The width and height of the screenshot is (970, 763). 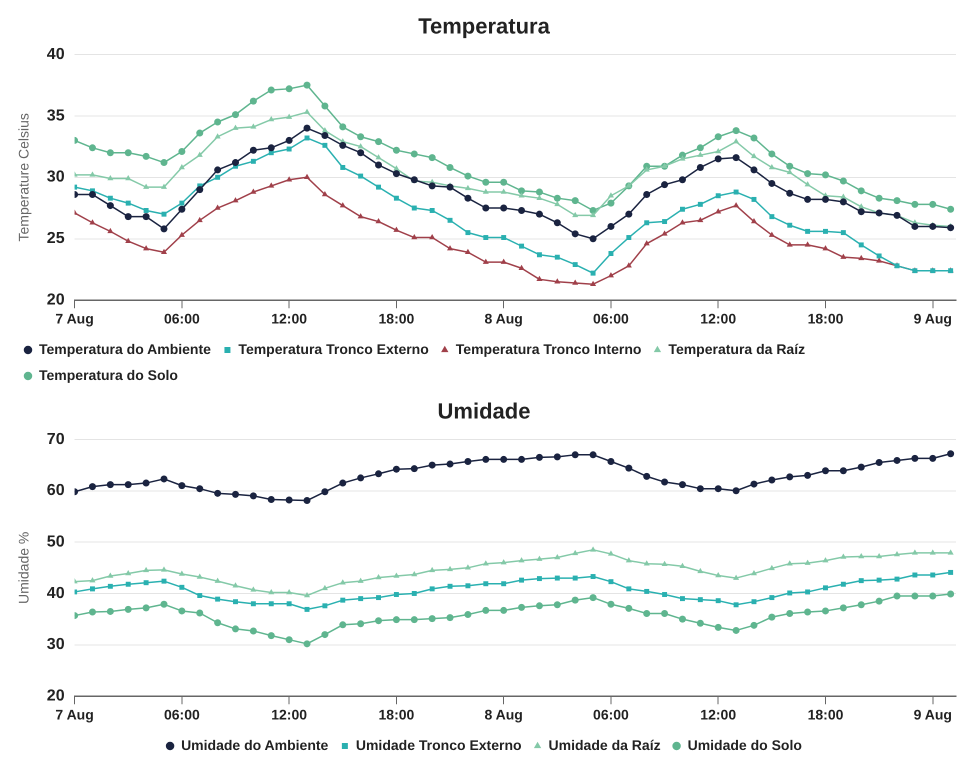 I want to click on x-tick-label: 7 Aug, so click(x=74, y=714).